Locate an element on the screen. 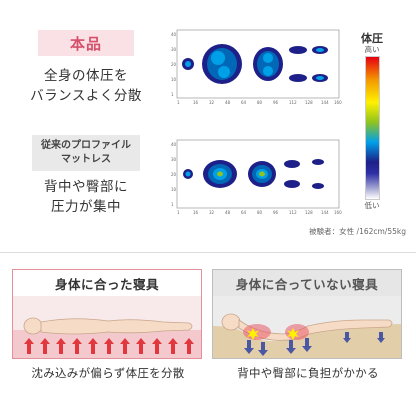  conventional-pressure-map: 40 30 20 10 1 1 16 32 48 64 80 96 112 128 144 160 is located at coordinates (256, 177).